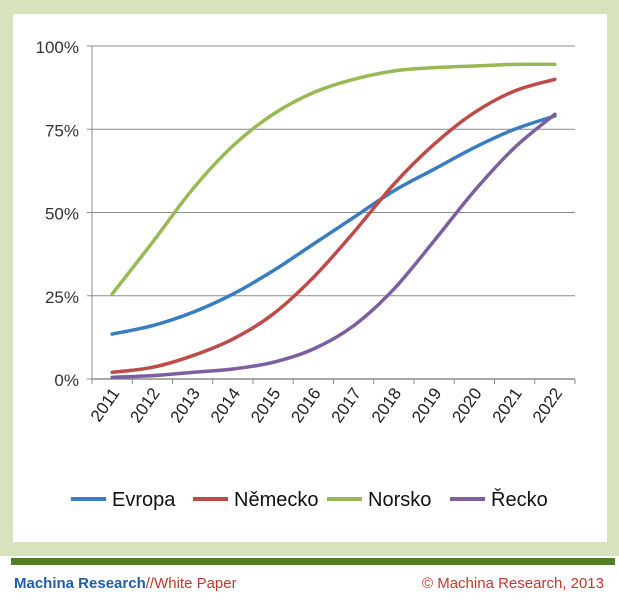 The width and height of the screenshot is (619, 602). Describe the element at coordinates (105, 404) in the screenshot. I see `x-tick-label: 2011` at that location.